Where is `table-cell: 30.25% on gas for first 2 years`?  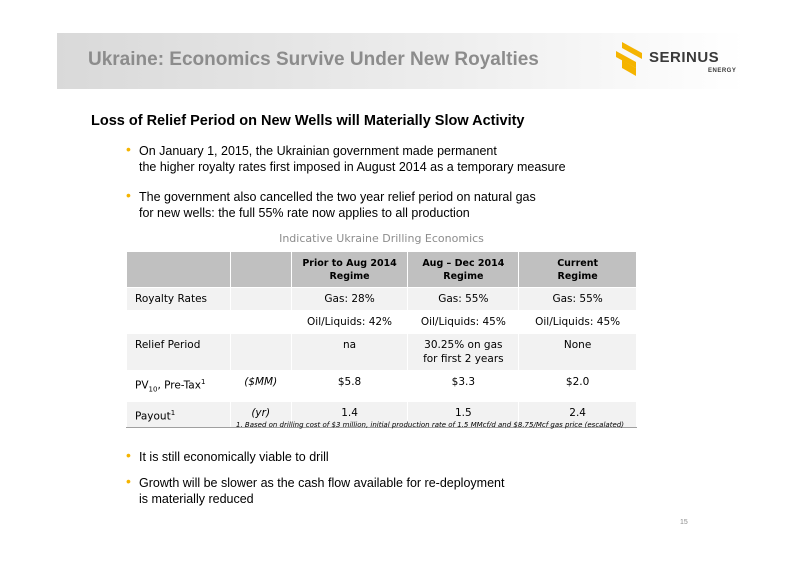
table-cell: 30.25% on gas for first 2 years is located at coordinates (463, 352).